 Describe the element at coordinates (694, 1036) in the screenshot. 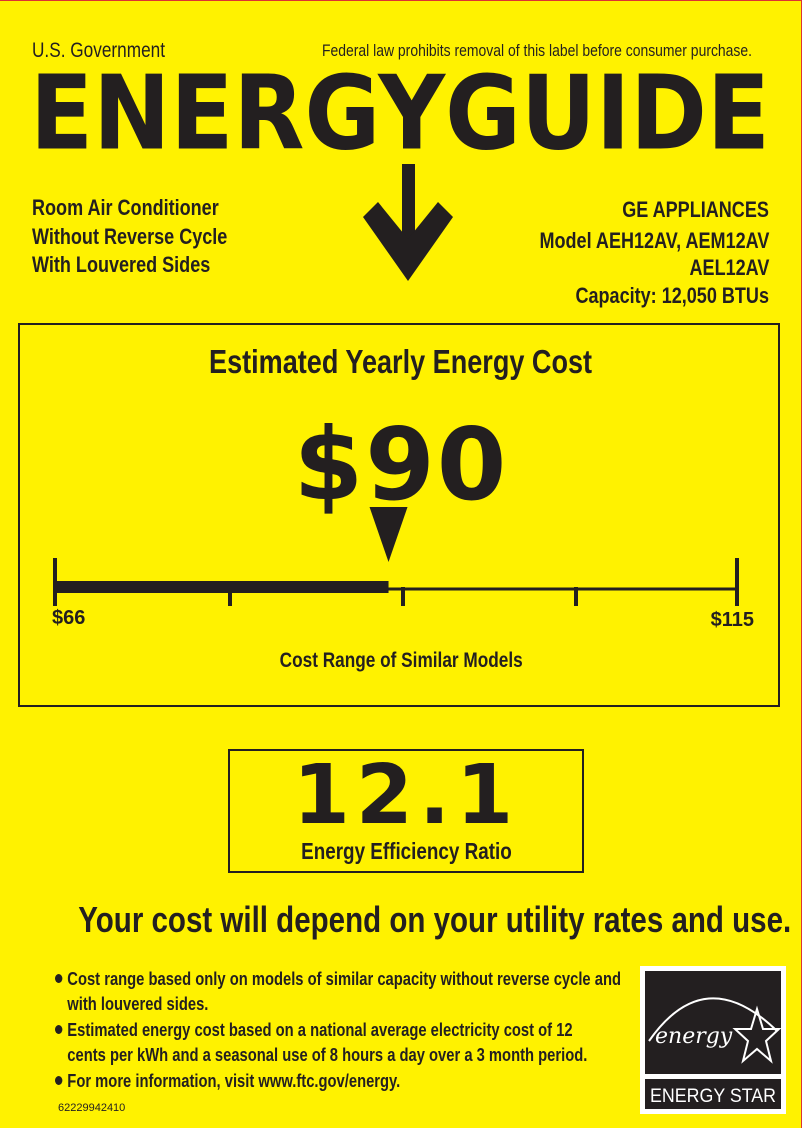

I see `energy-script: energy` at that location.